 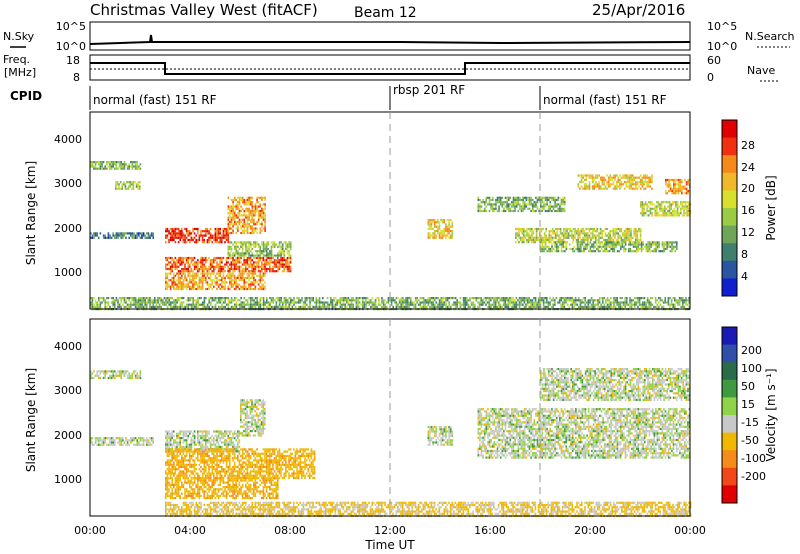 I want to click on nsky-tick-top-left: 10^5, so click(x=71, y=26).